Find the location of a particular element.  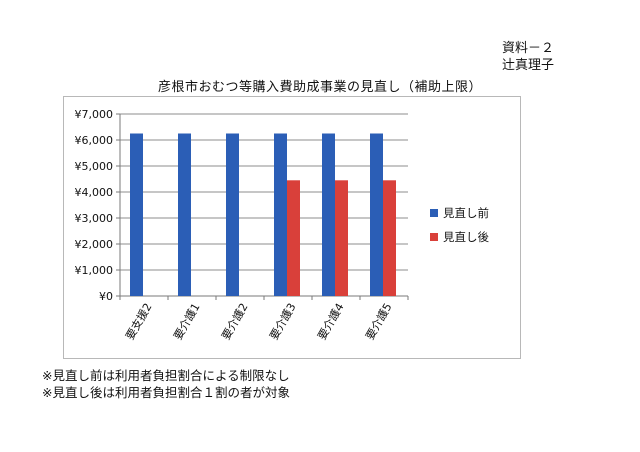

y-tick-label: ¥3,000 is located at coordinates (94, 218).